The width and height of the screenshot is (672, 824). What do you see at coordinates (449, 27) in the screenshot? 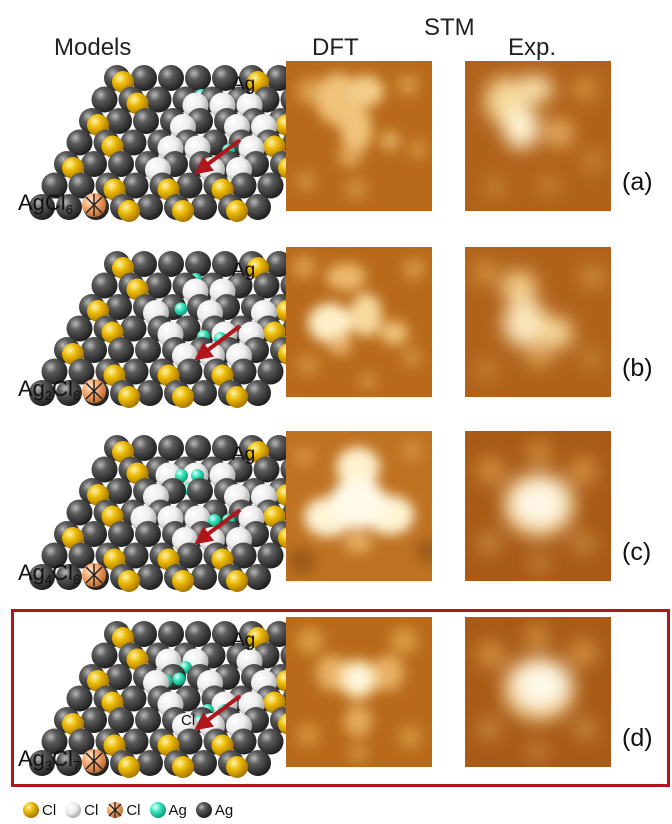
I see `stm-header: STM` at bounding box center [449, 27].